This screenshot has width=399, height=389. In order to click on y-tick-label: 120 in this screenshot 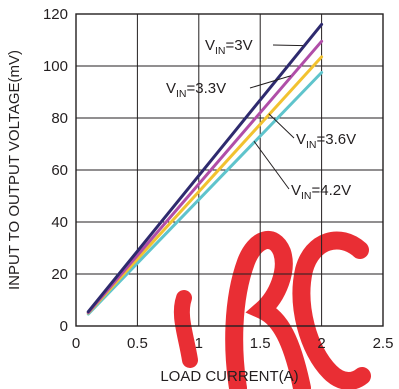, I will do `click(55, 14)`.